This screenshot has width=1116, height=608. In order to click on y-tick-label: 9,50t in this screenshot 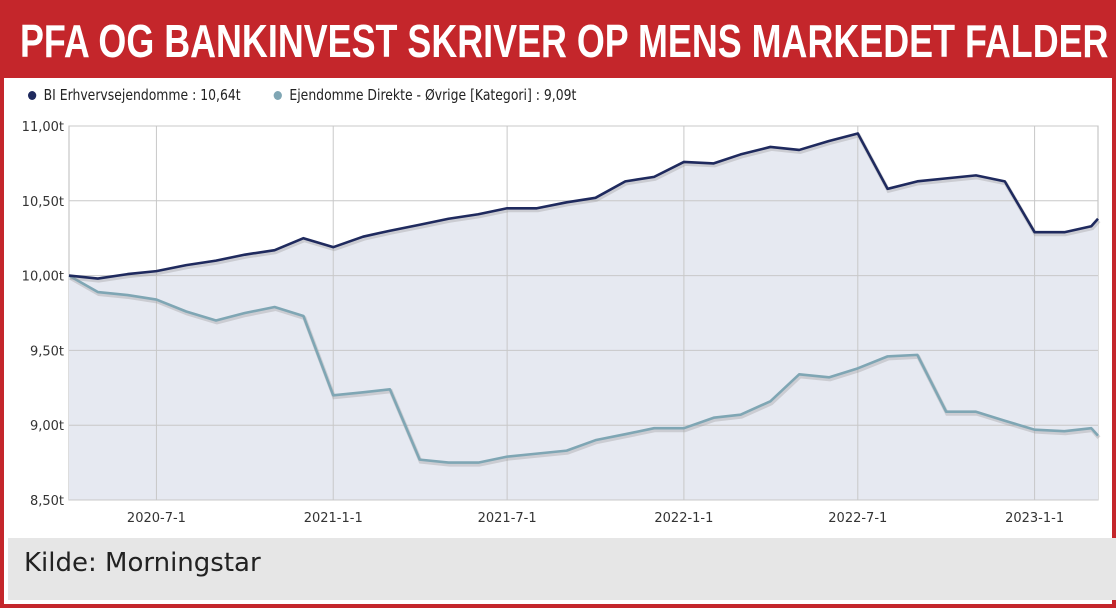, I will do `click(47, 351)`.